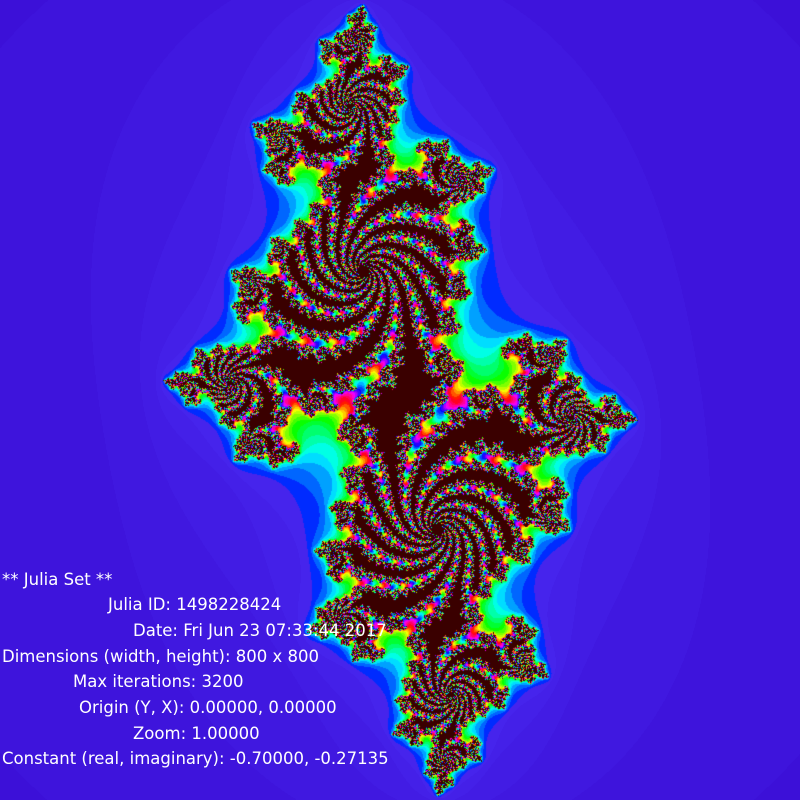 The image size is (800, 800). I want to click on overlay-title: ** Julia Set **, so click(57, 579).